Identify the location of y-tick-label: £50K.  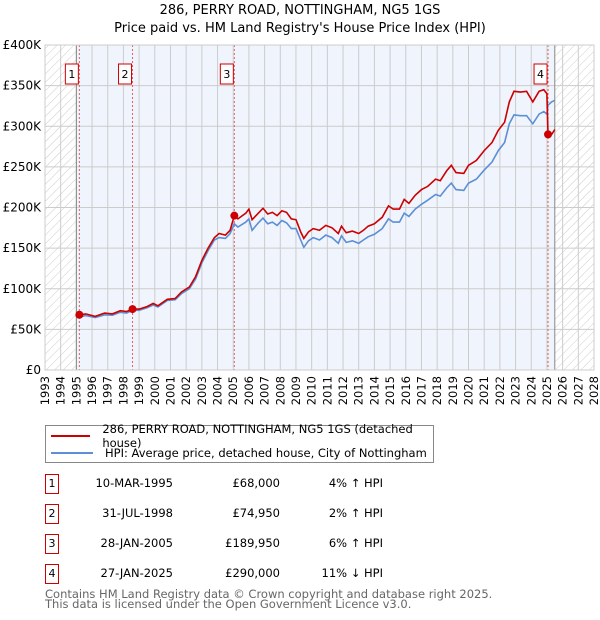
(26, 329).